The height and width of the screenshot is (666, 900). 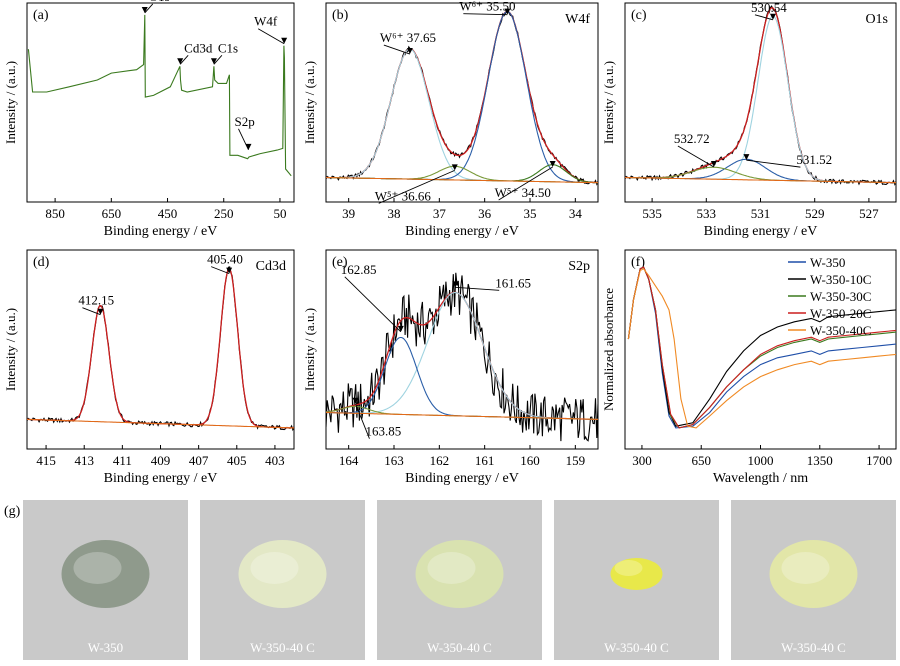 I want to click on panel-label: (e), so click(x=340, y=262).